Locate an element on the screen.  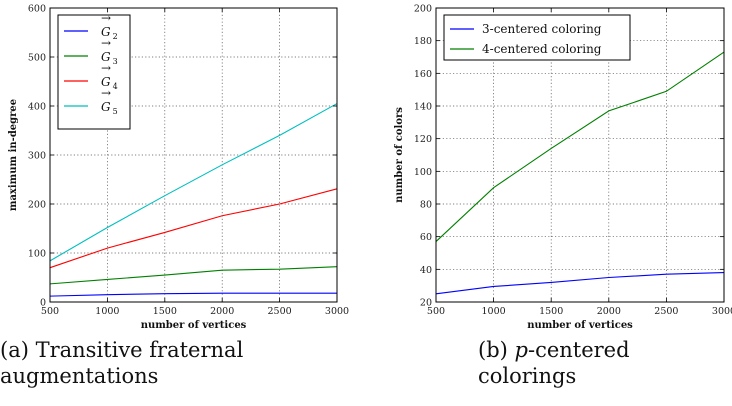
y-tick-label: 500 is located at coordinates (37, 58).